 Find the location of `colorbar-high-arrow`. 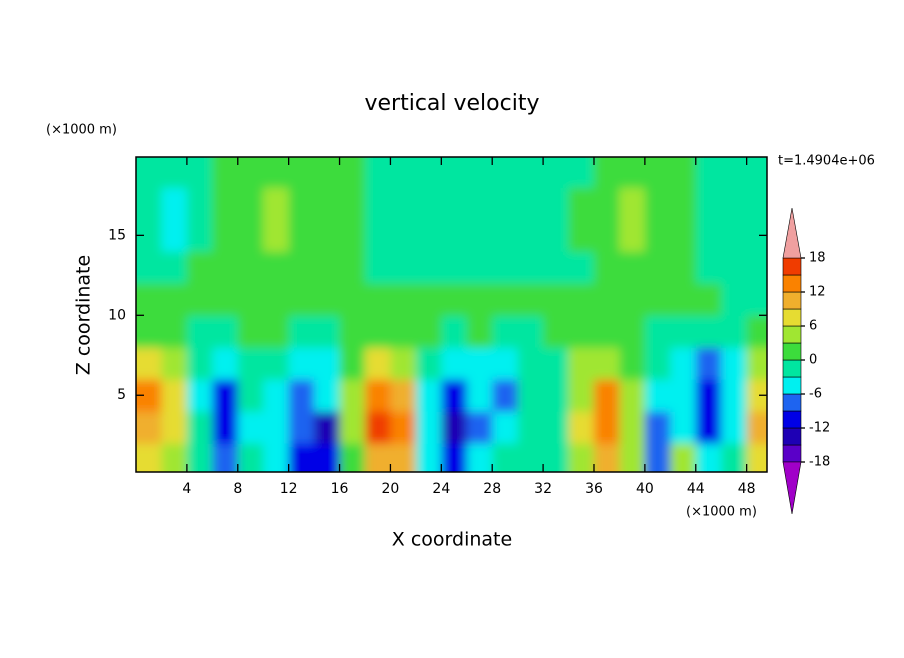

colorbar-high-arrow is located at coordinates (792, 233).